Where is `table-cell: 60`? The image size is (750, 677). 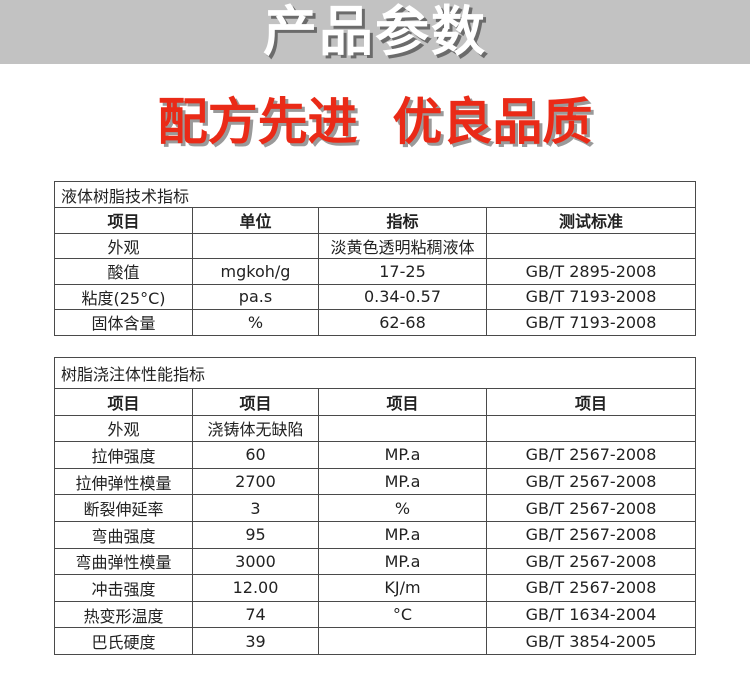
table-cell: 60 is located at coordinates (255, 455).